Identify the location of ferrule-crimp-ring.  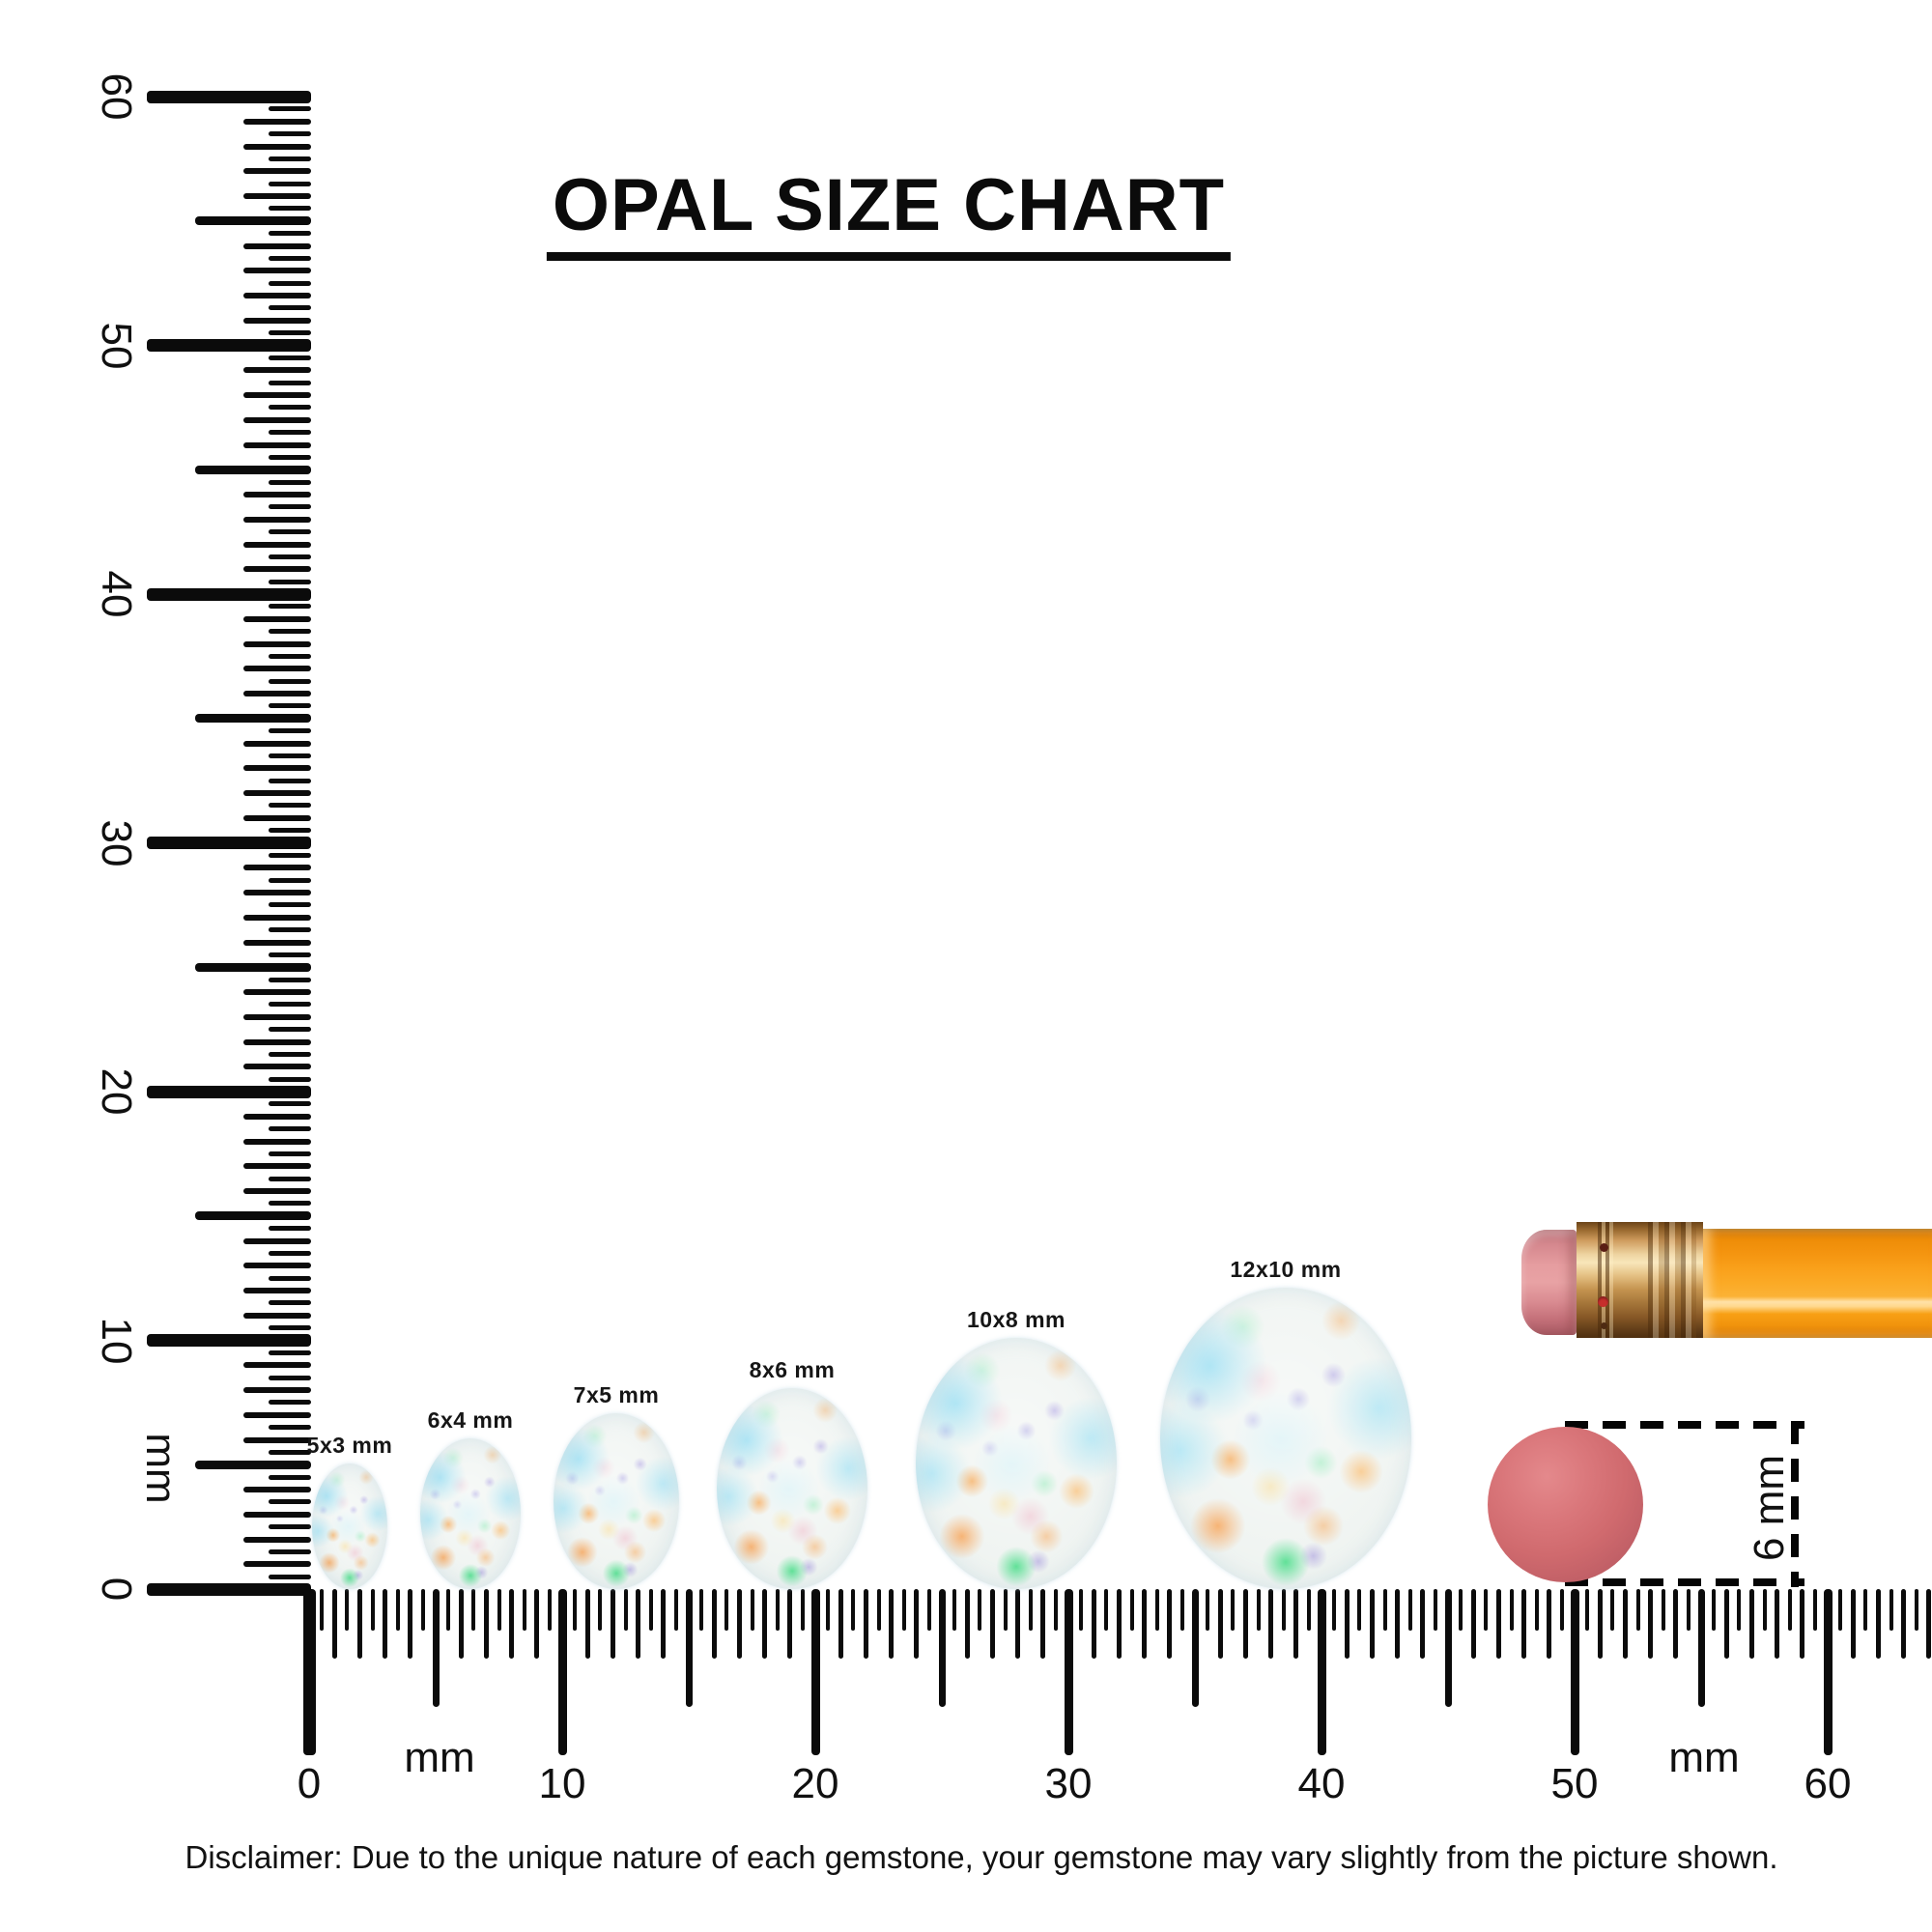
(1605, 1280).